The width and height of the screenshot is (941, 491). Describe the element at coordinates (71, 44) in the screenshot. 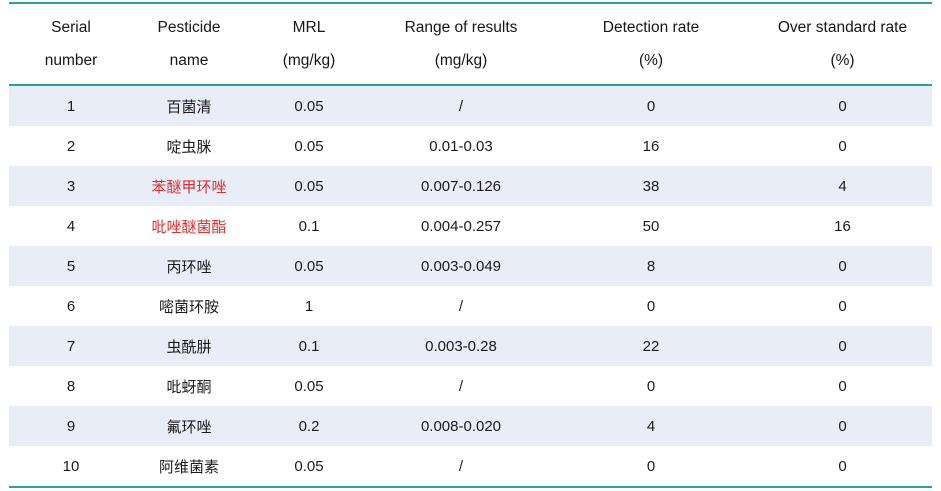

I see `header-serial-number: Serial number` at that location.